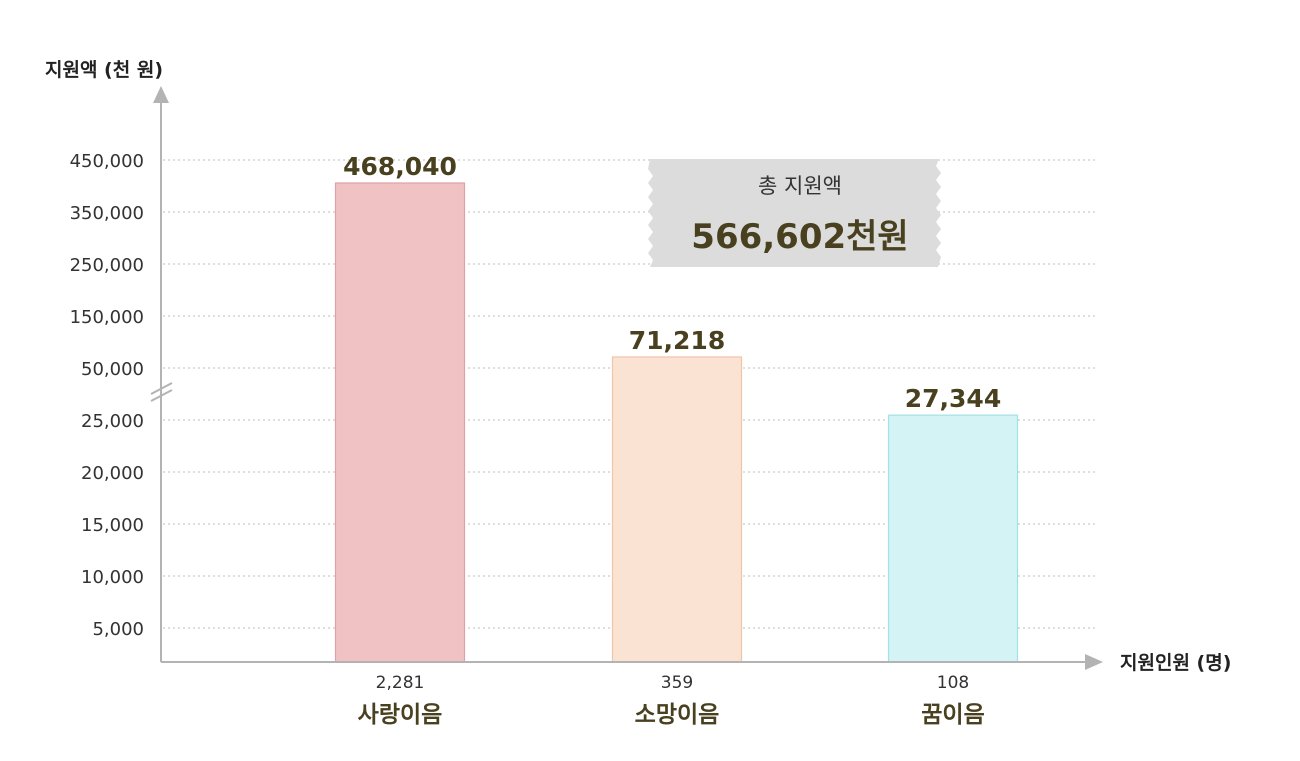  Describe the element at coordinates (107, 213) in the screenshot. I see `y-tick-label: 350,000` at that location.